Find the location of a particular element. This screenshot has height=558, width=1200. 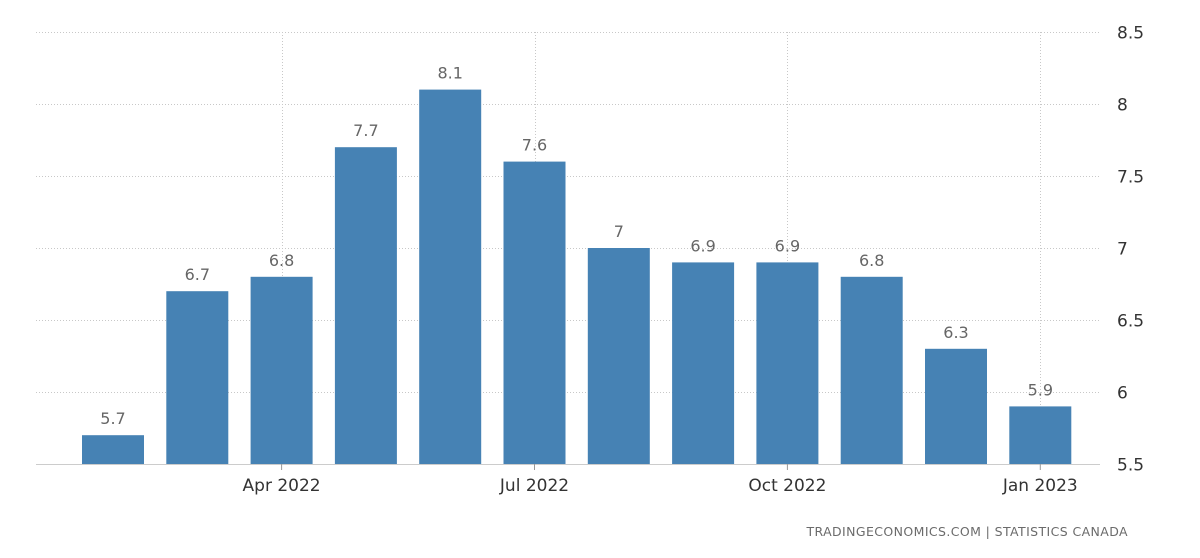

data-label: 8.1 is located at coordinates (449, 73).